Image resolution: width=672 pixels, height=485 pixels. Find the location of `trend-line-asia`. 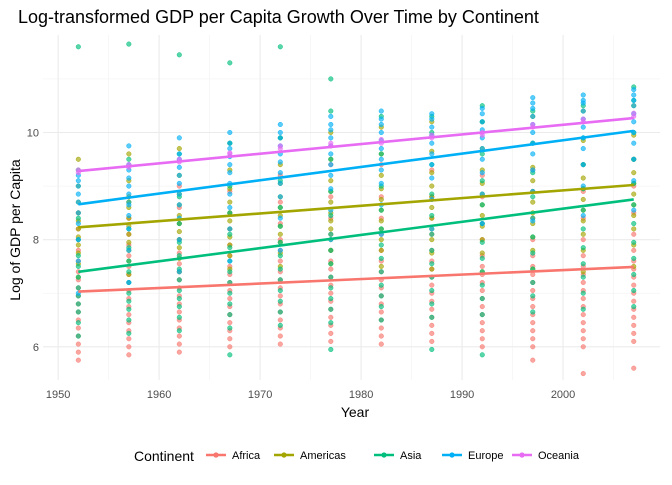

trend-line-asia is located at coordinates (356, 236).